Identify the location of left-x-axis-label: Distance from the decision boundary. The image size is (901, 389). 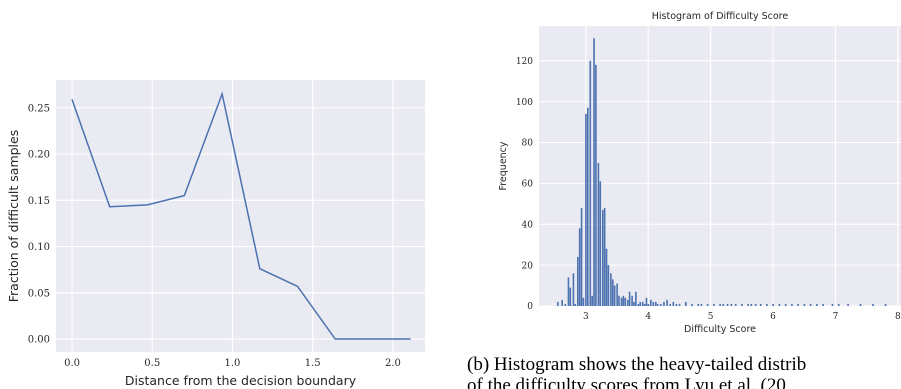
(241, 380).